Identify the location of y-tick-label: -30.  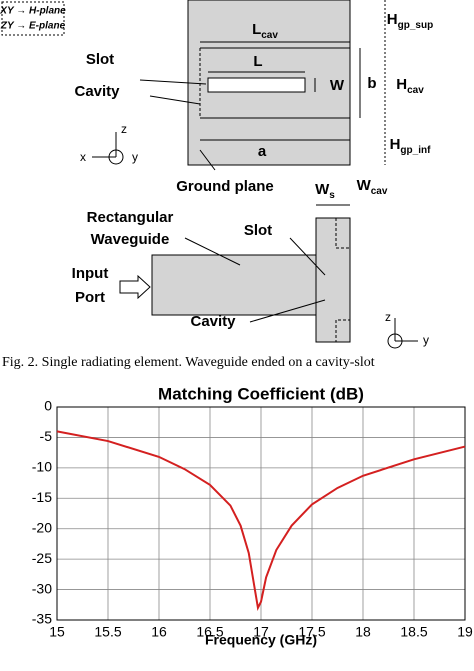
(42, 588).